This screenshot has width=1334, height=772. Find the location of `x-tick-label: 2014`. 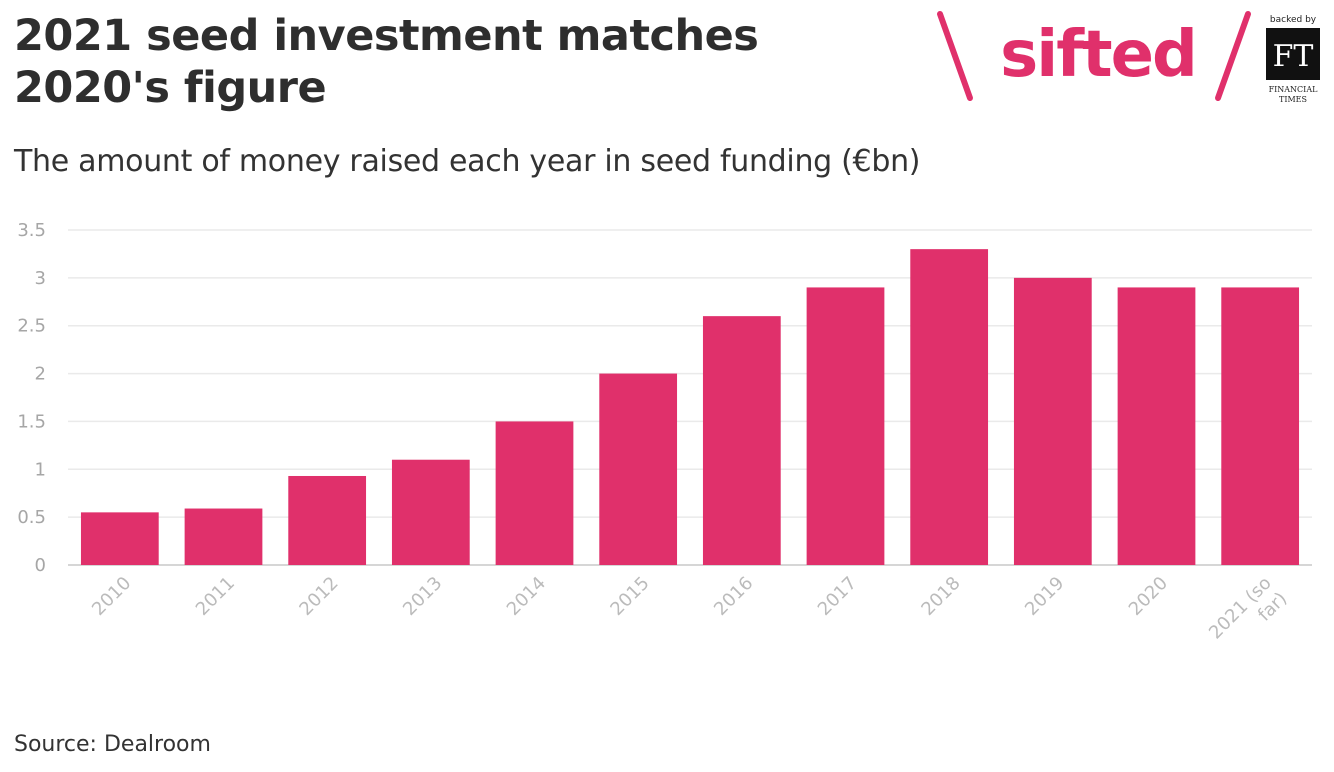

x-tick-label: 2014 is located at coordinates (526, 596).